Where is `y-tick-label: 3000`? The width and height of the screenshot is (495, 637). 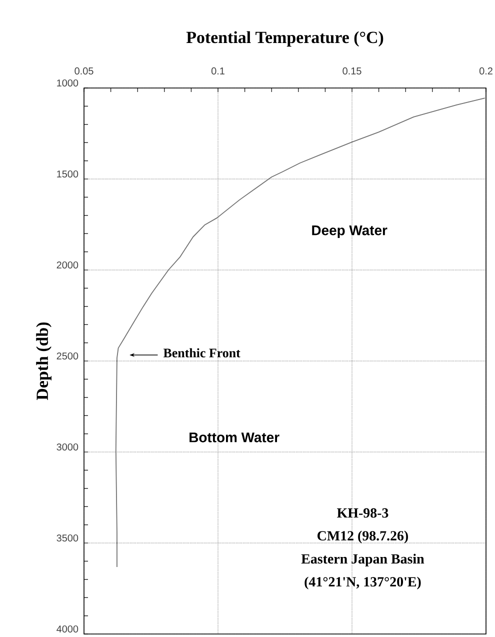
y-tick-label: 3000 is located at coordinates (67, 447).